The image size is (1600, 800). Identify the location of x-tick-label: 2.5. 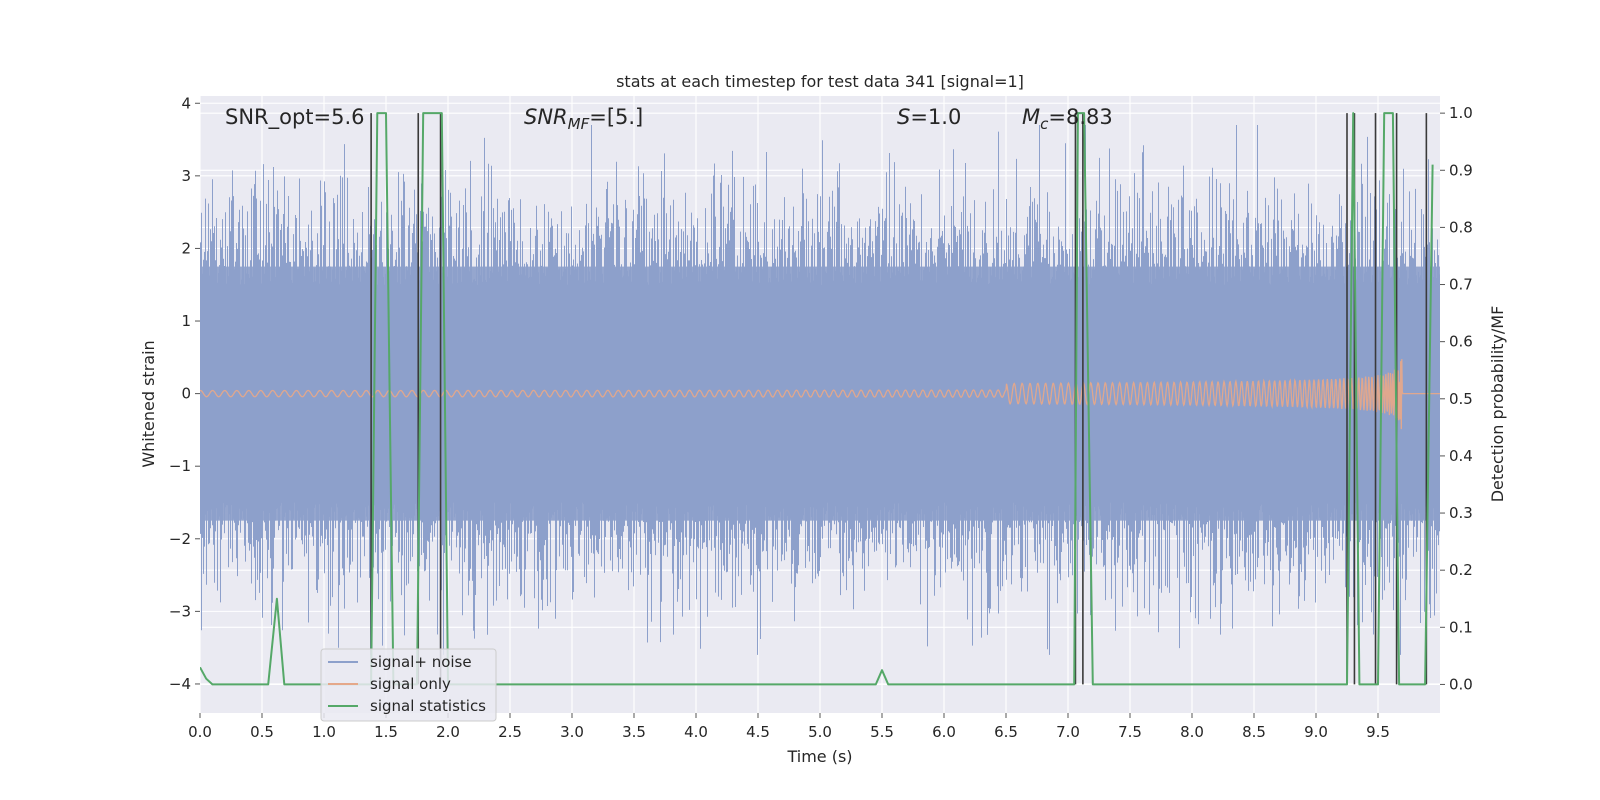
(510, 732).